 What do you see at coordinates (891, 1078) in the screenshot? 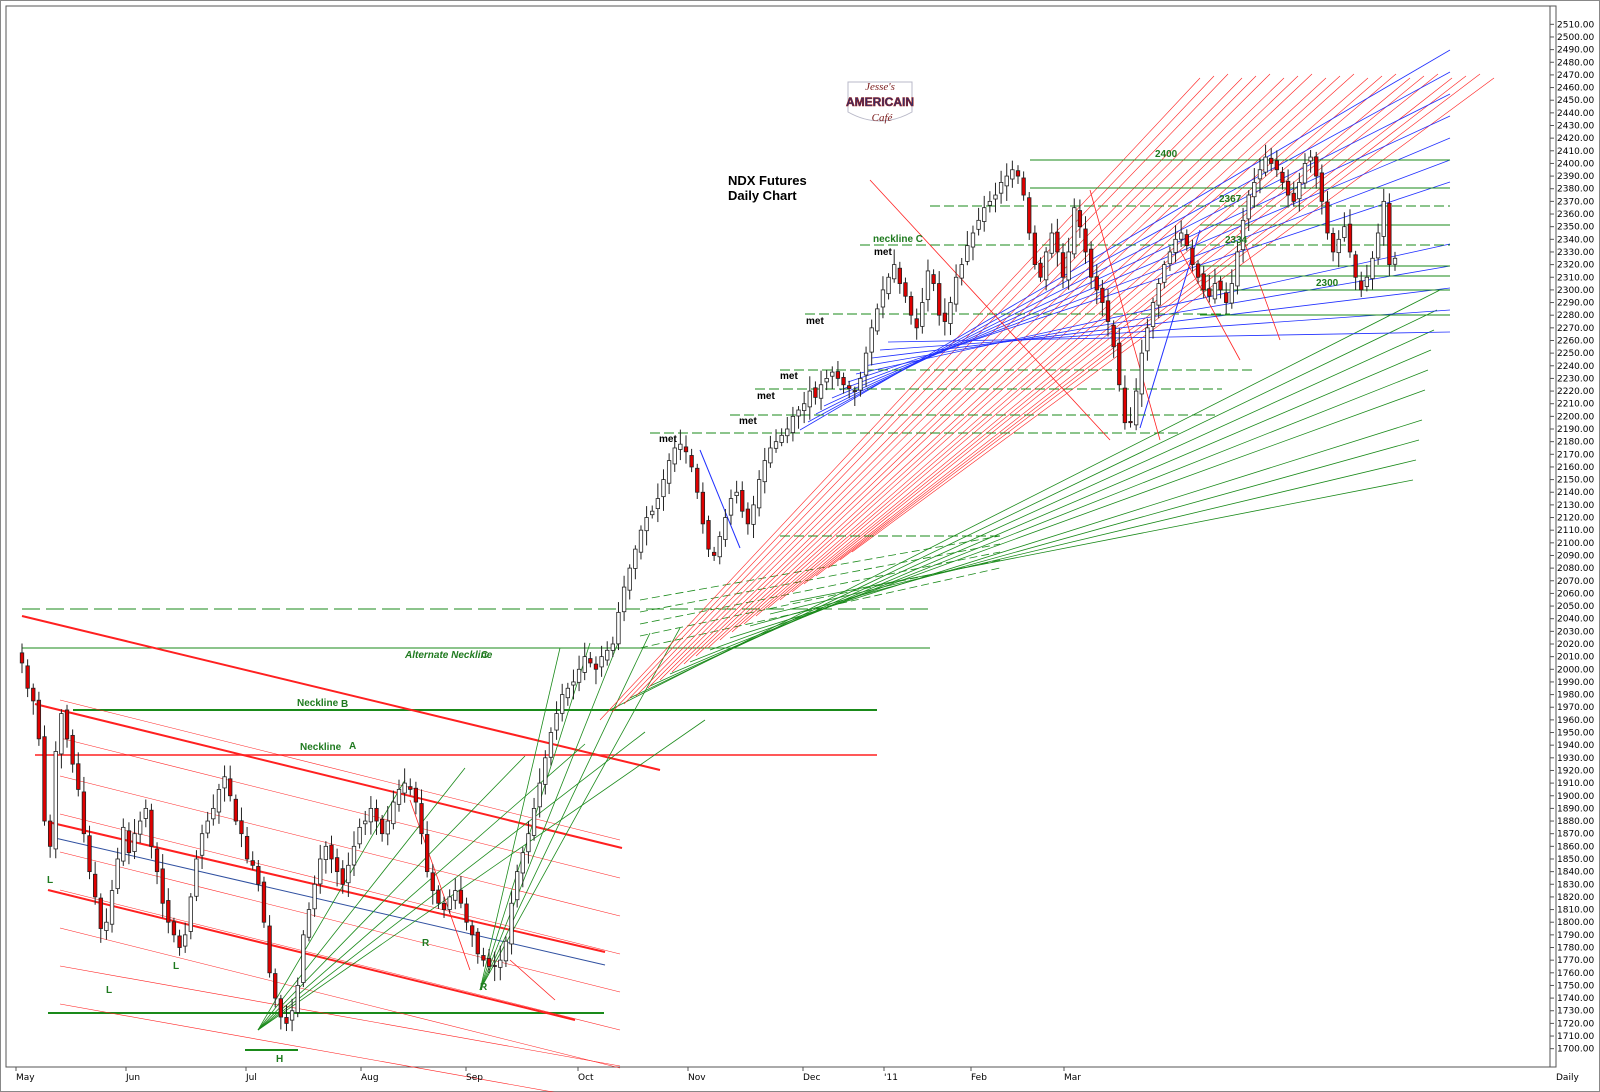
I see `x-tick-label: '11` at bounding box center [891, 1078].